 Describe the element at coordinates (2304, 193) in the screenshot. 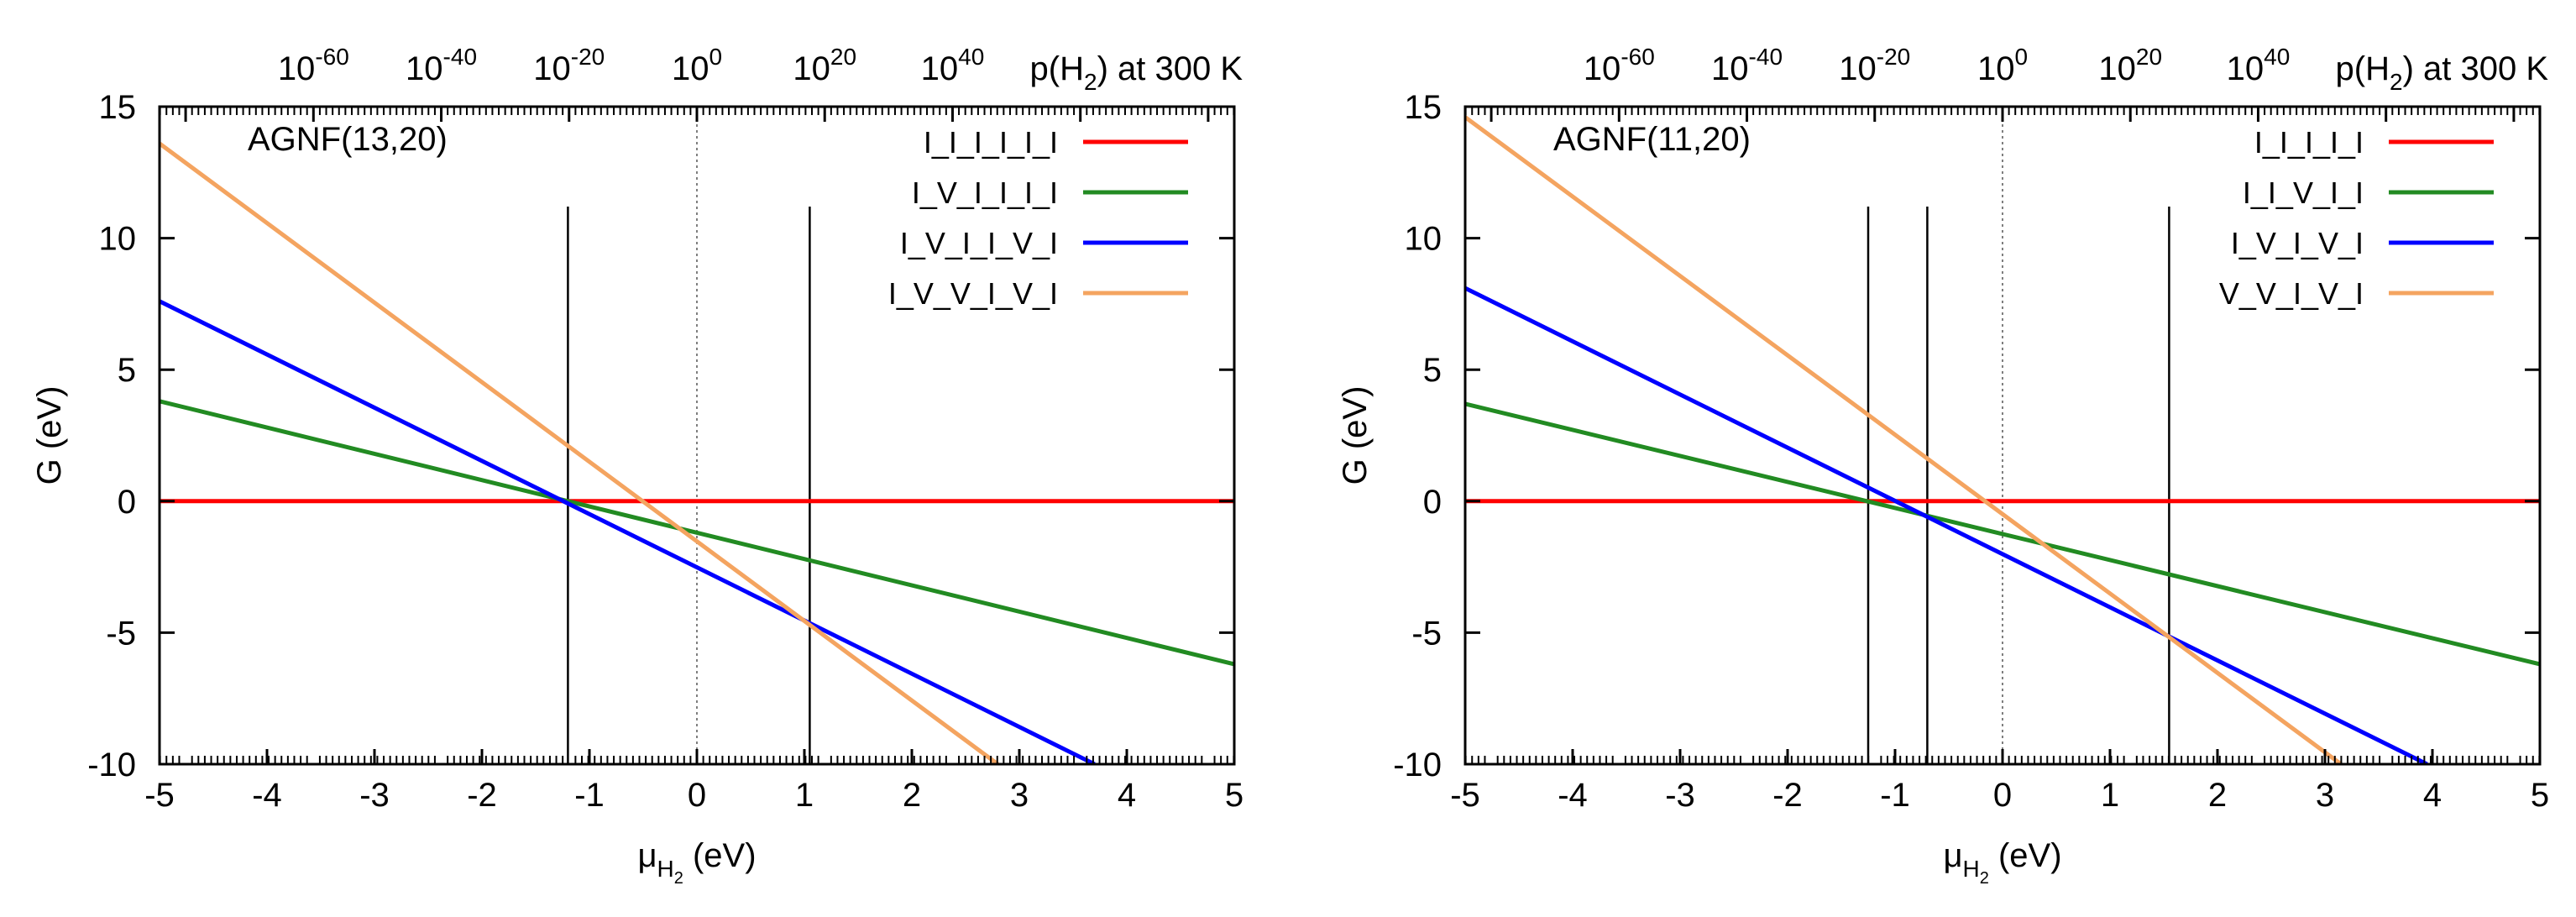

I see `legend-label: I_I_V_I_I` at that location.